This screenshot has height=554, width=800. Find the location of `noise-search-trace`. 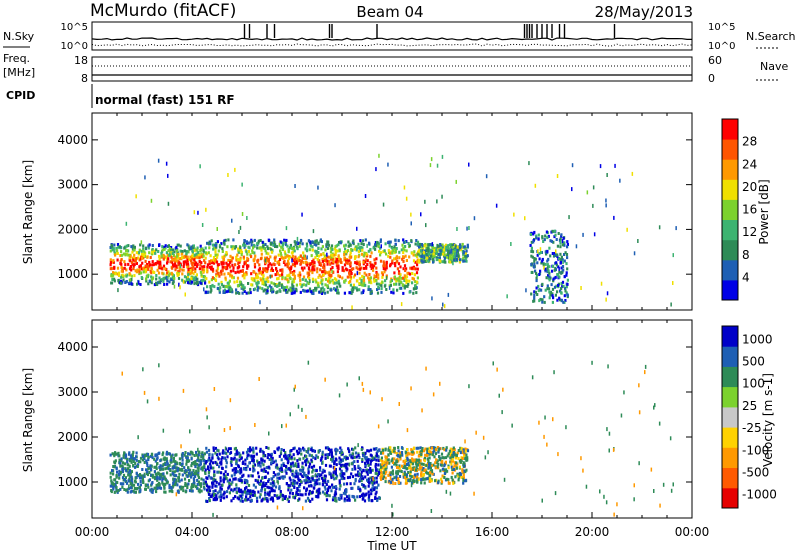

noise-search-trace is located at coordinates (392, 45).